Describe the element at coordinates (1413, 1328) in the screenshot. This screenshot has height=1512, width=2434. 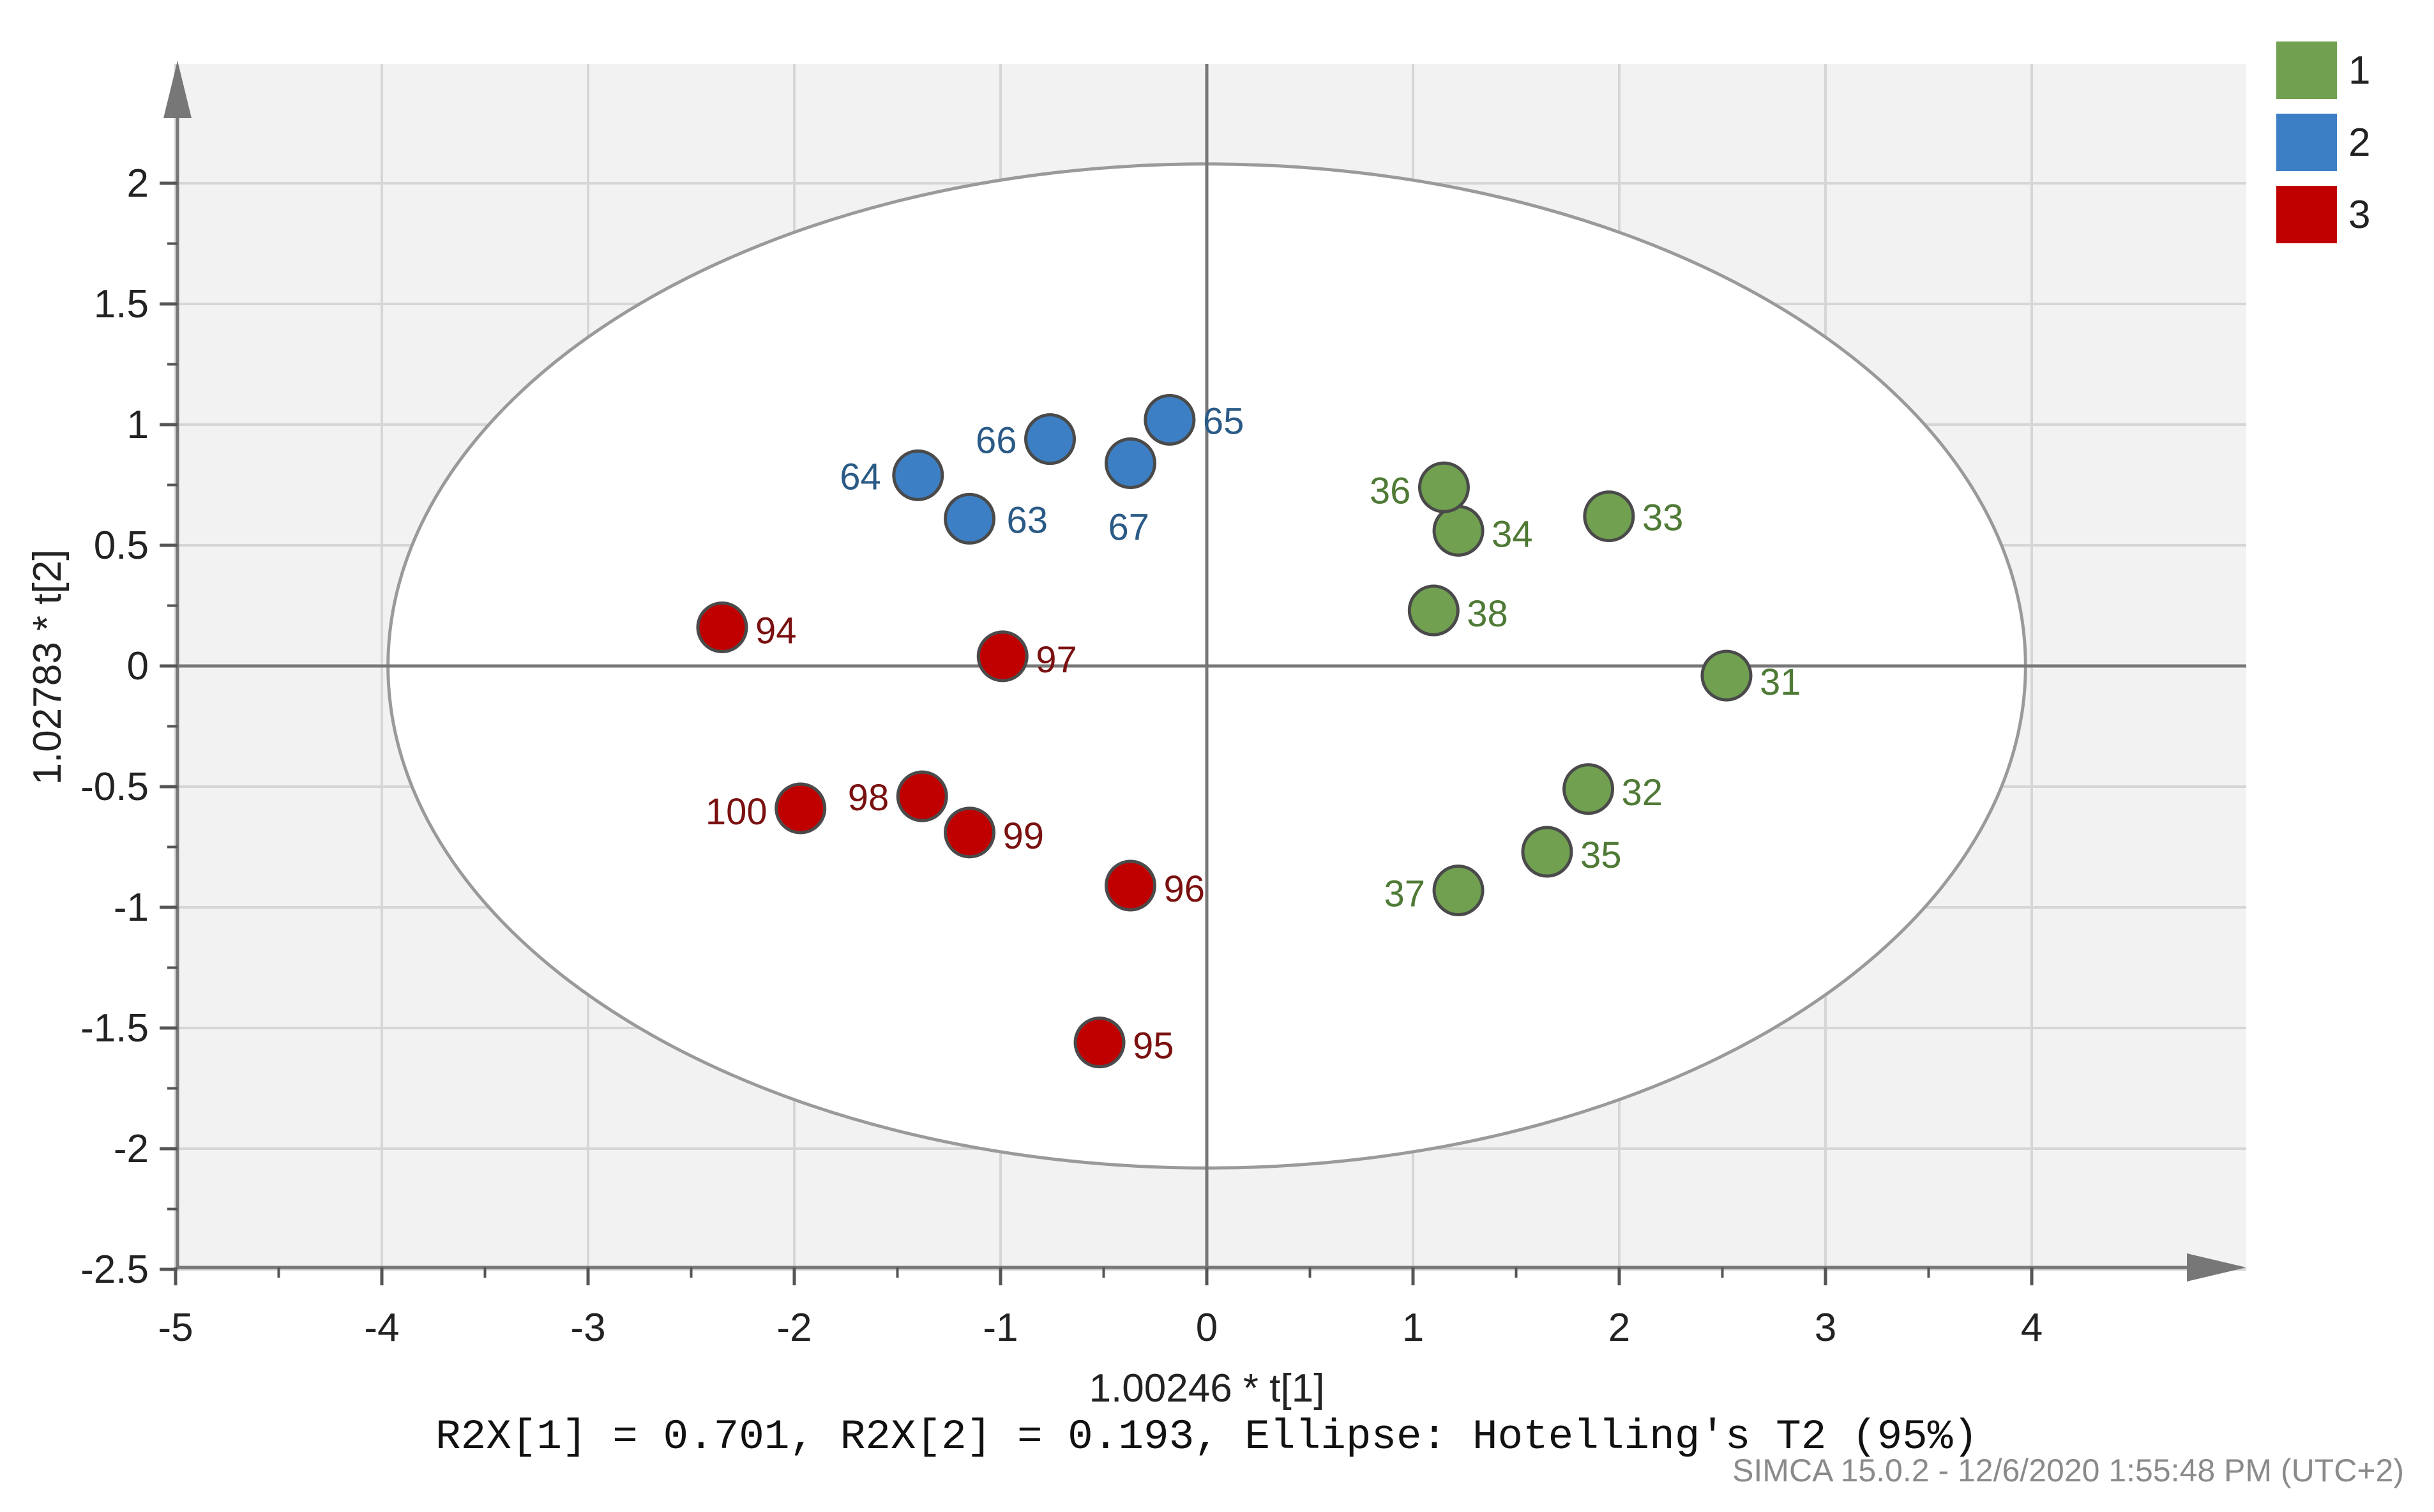
I see `x-tick-label: 1` at that location.